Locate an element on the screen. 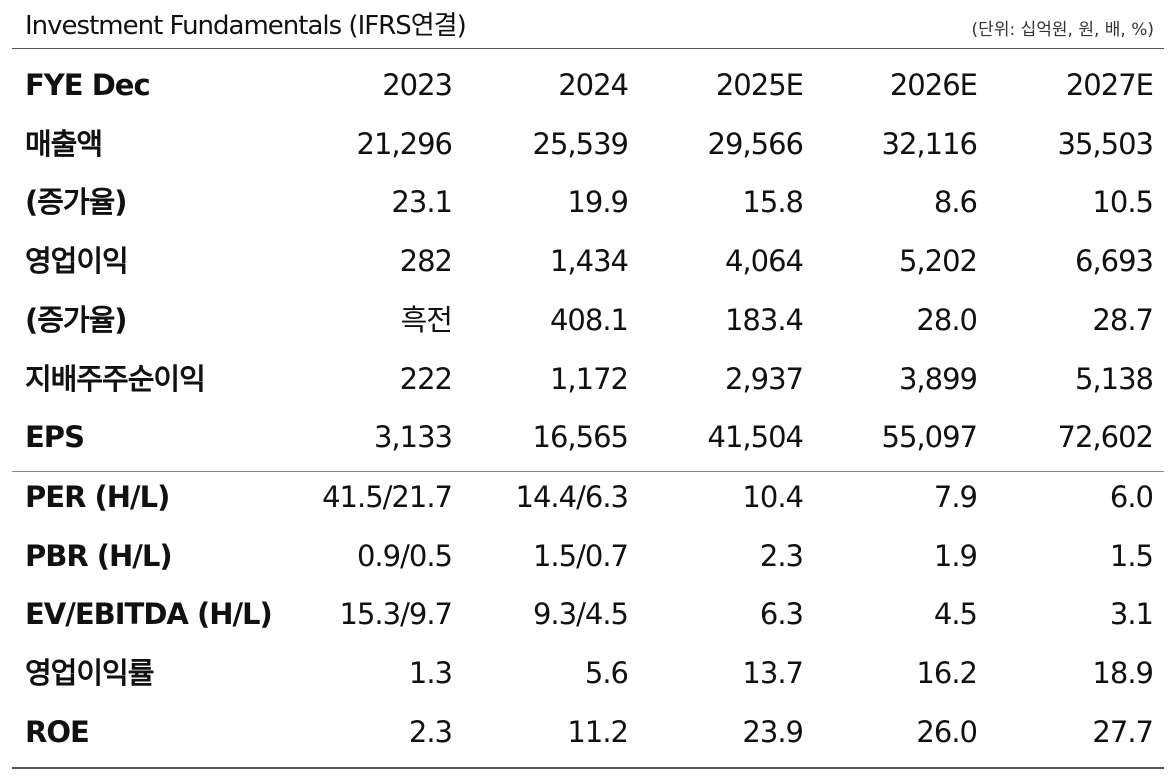 The width and height of the screenshot is (1176, 784). cell-value: 1.5 is located at coordinates (1131, 555).